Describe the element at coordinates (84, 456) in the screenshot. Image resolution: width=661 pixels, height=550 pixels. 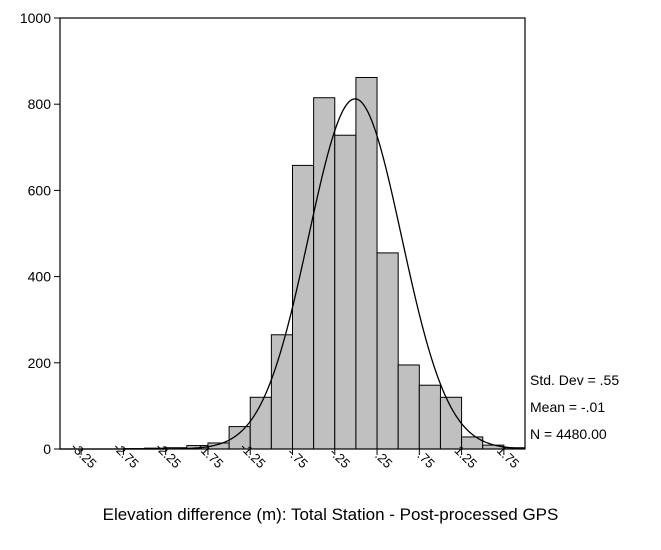
I see `x-tick-label: -3.25` at that location.